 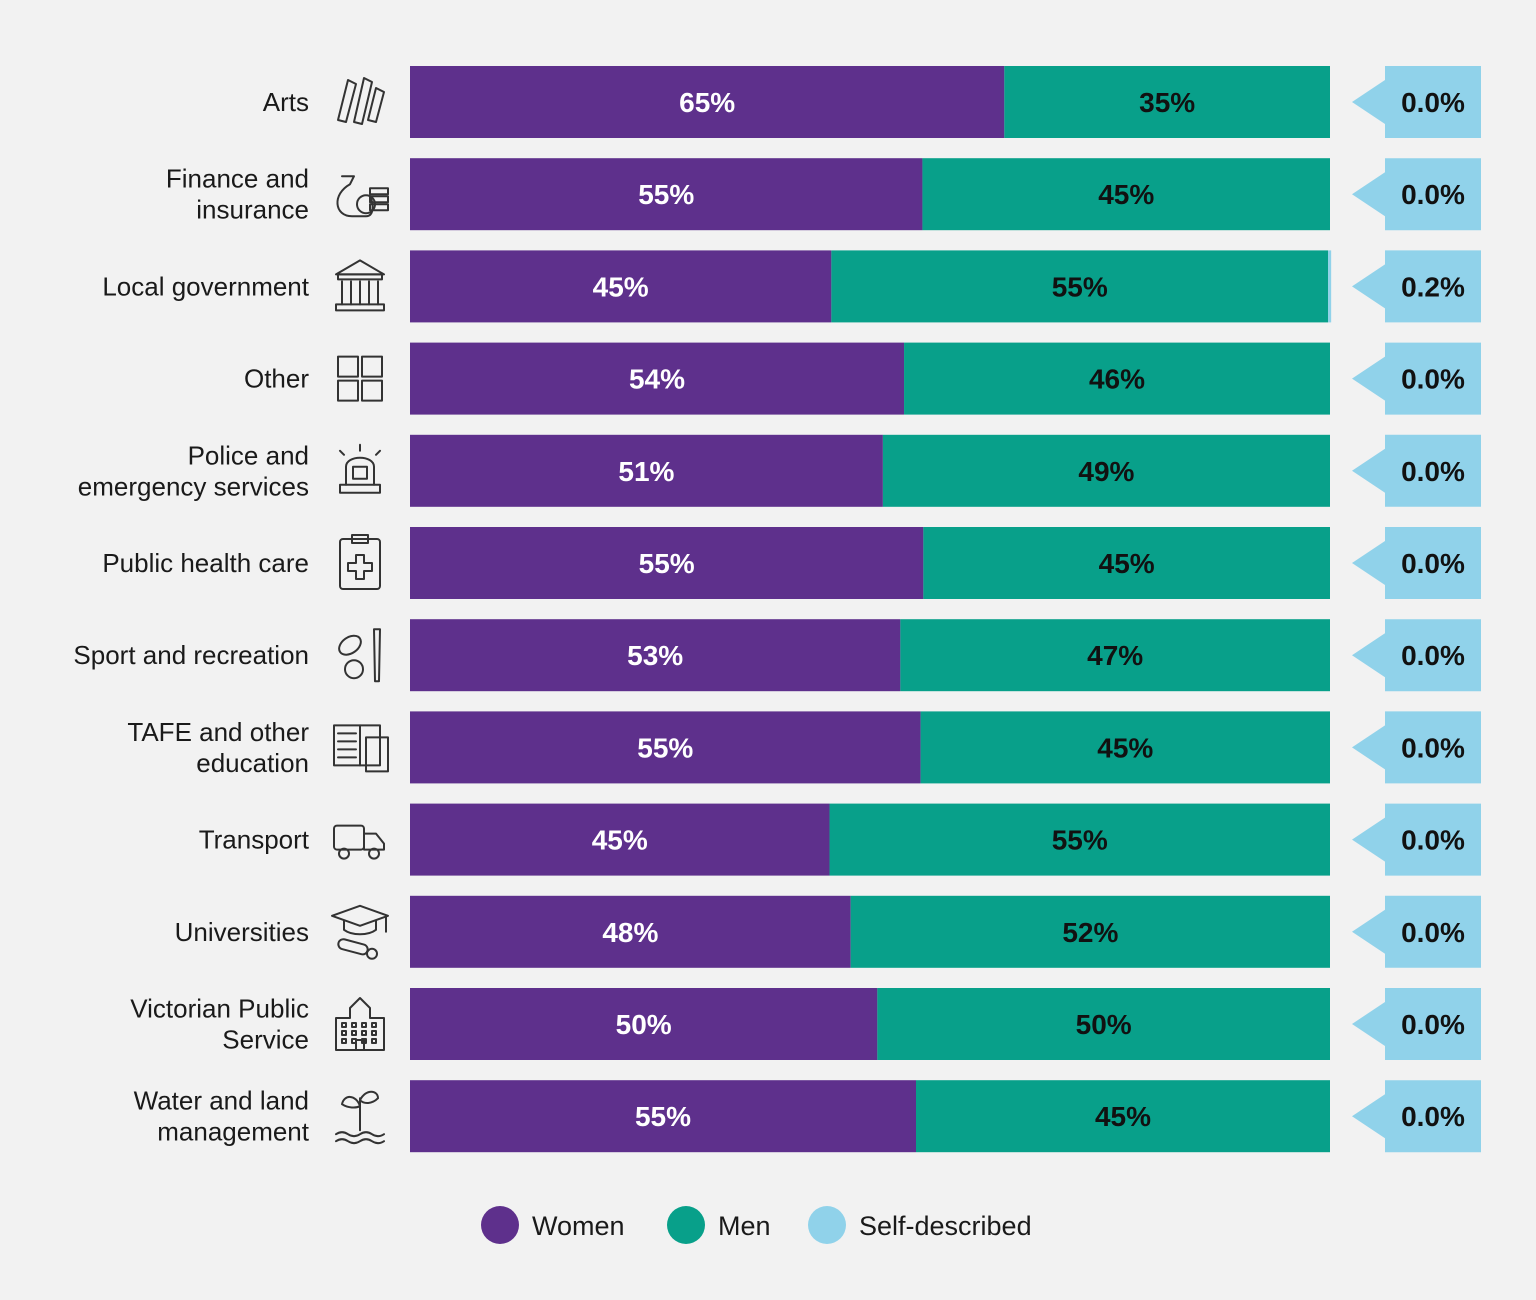 What do you see at coordinates (578, 1226) in the screenshot?
I see `legend-label: Women` at bounding box center [578, 1226].